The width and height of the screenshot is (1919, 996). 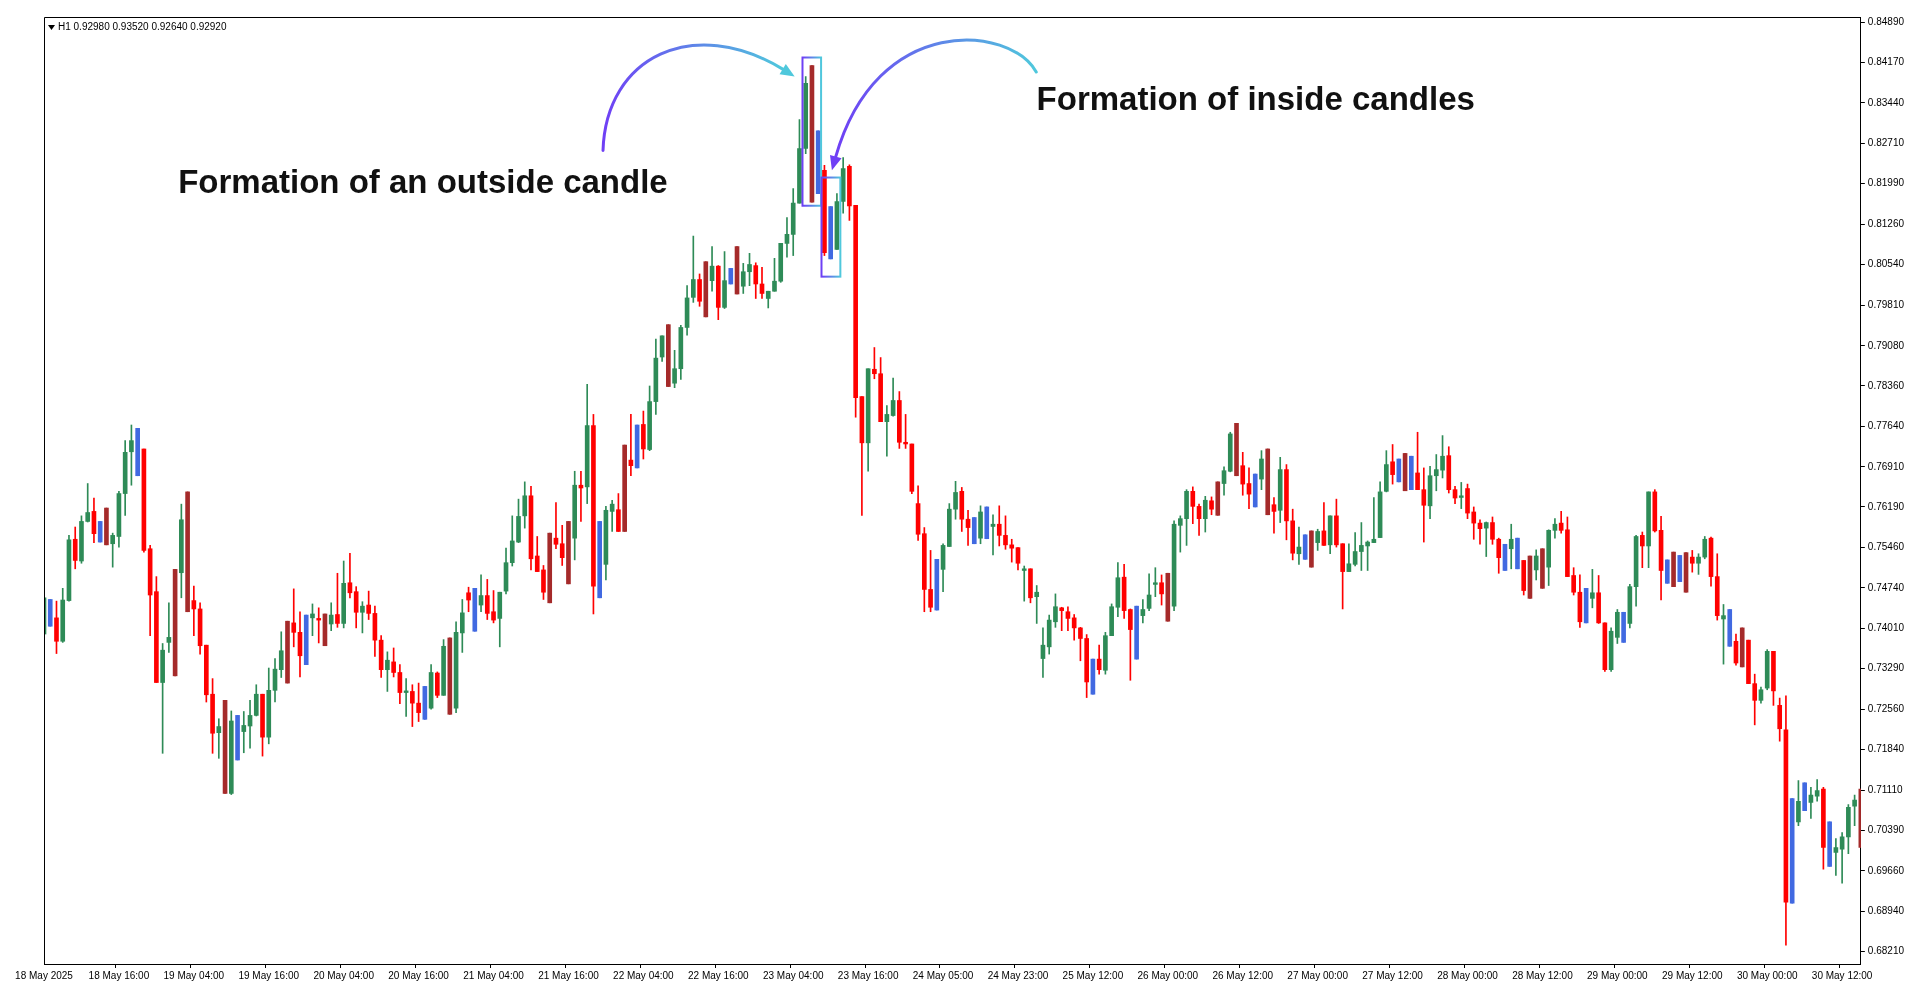 What do you see at coordinates (44, 975) in the screenshot?
I see `x-tick-label: 18 May 2025` at bounding box center [44, 975].